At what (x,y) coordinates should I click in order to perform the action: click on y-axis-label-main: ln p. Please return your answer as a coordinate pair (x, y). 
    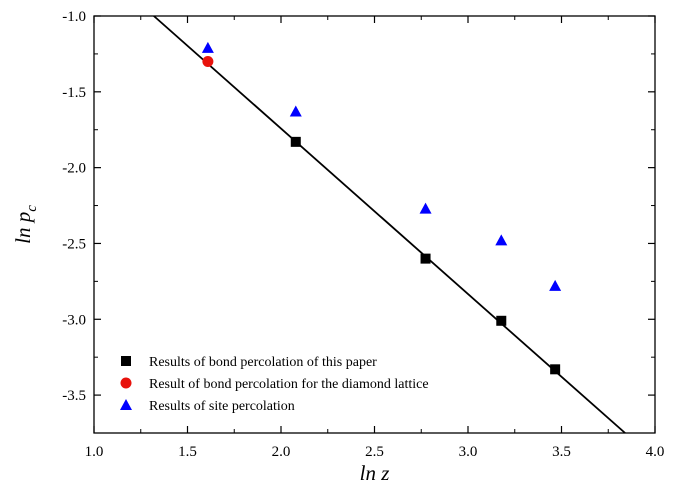
    Looking at the image, I should click on (23, 228).